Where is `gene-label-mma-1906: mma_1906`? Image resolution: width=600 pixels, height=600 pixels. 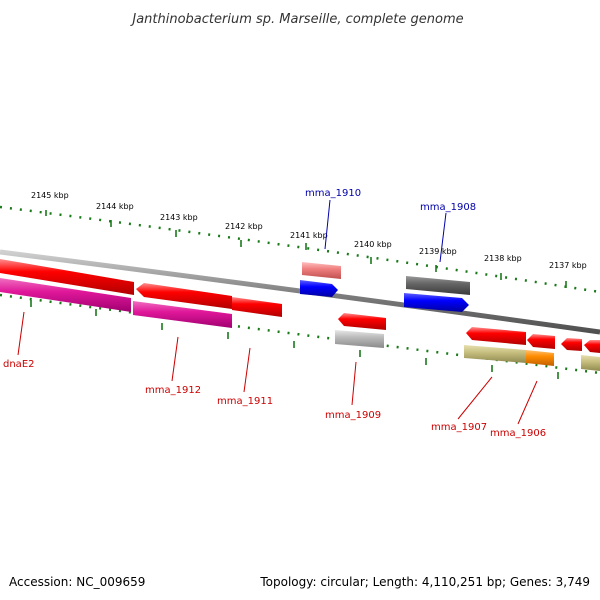 gene-label-mma-1906: mma_1906 is located at coordinates (518, 433).